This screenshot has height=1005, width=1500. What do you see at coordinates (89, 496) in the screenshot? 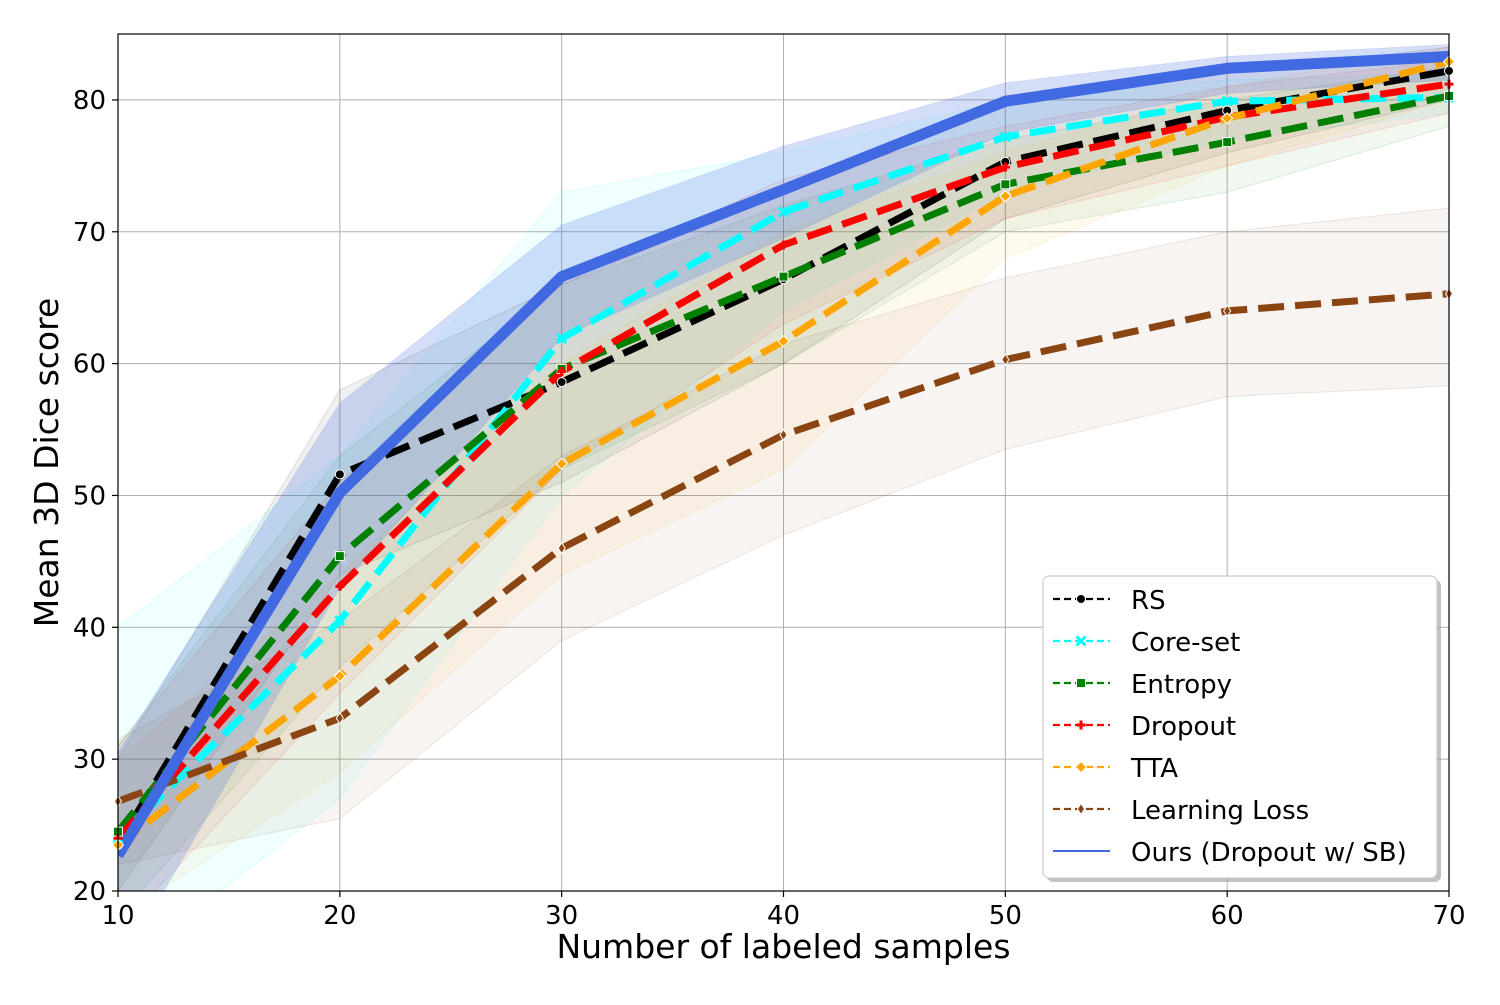
I see `y-tick-label: 50` at bounding box center [89, 496].